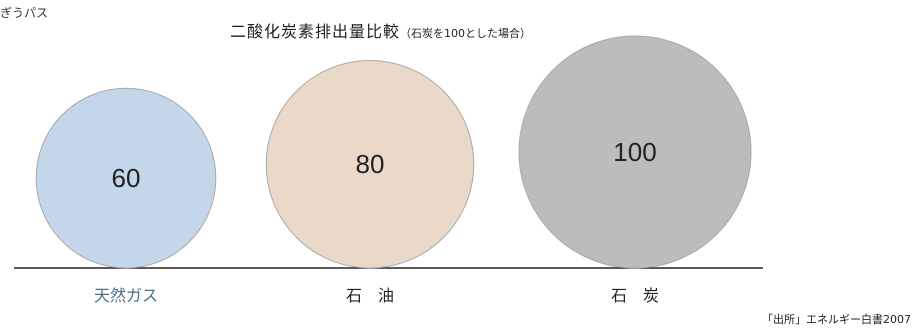 The height and width of the screenshot is (331, 915). I want to click on bubble-value-label: 100, so click(634, 152).